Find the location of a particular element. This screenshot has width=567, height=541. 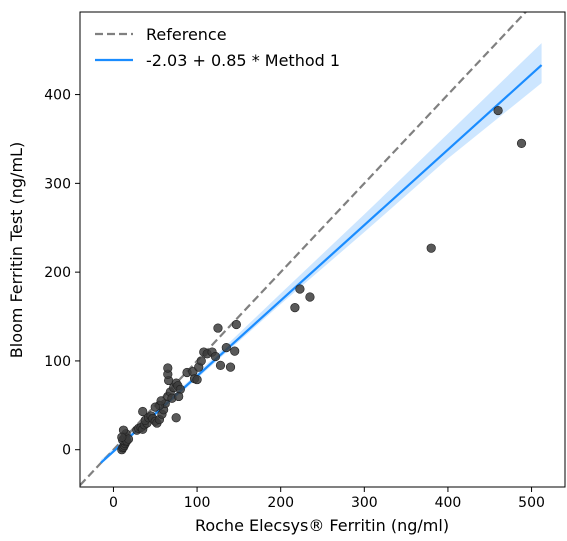

x-axis-label: Roche Elecsys® Ferritin (ng/ml) is located at coordinates (322, 525).